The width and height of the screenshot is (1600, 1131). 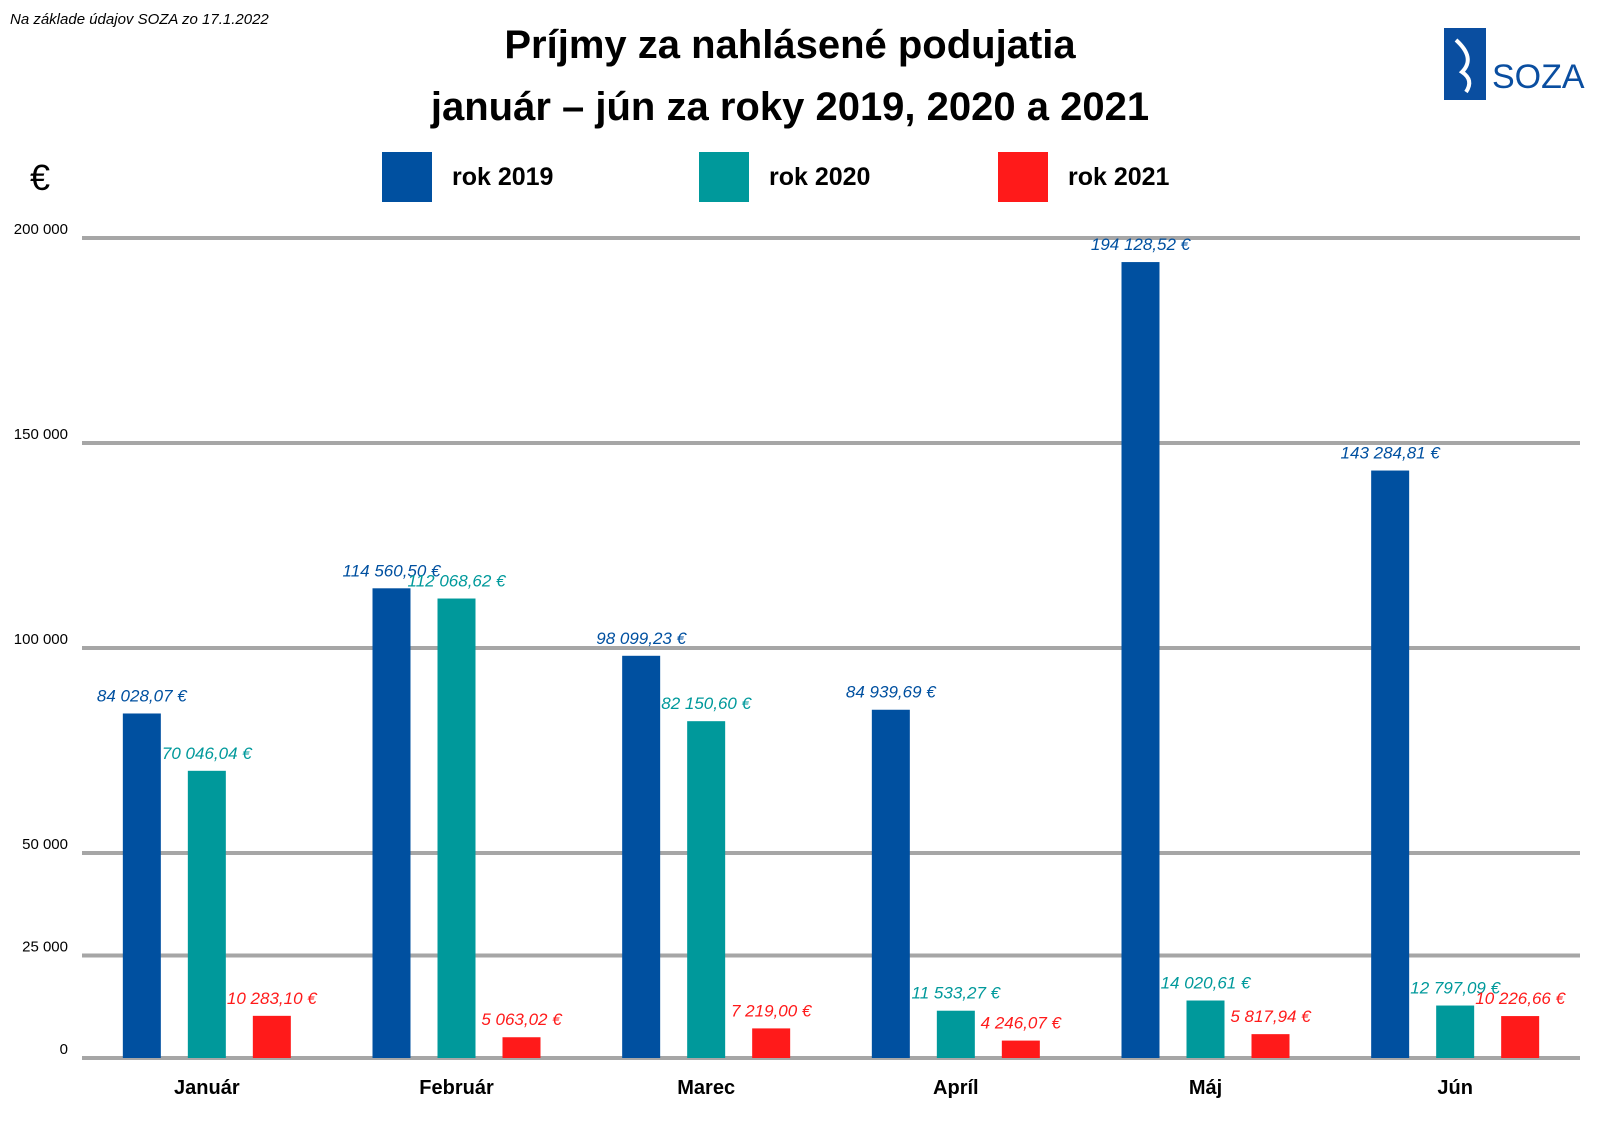 What do you see at coordinates (819, 177) in the screenshot?
I see `legend-label-2: rok 2020` at bounding box center [819, 177].